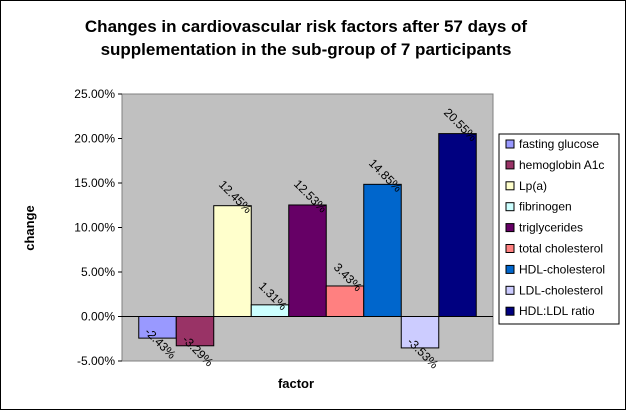 The image size is (626, 414). I want to click on y-tick-label: -5.00%, so click(96, 361).